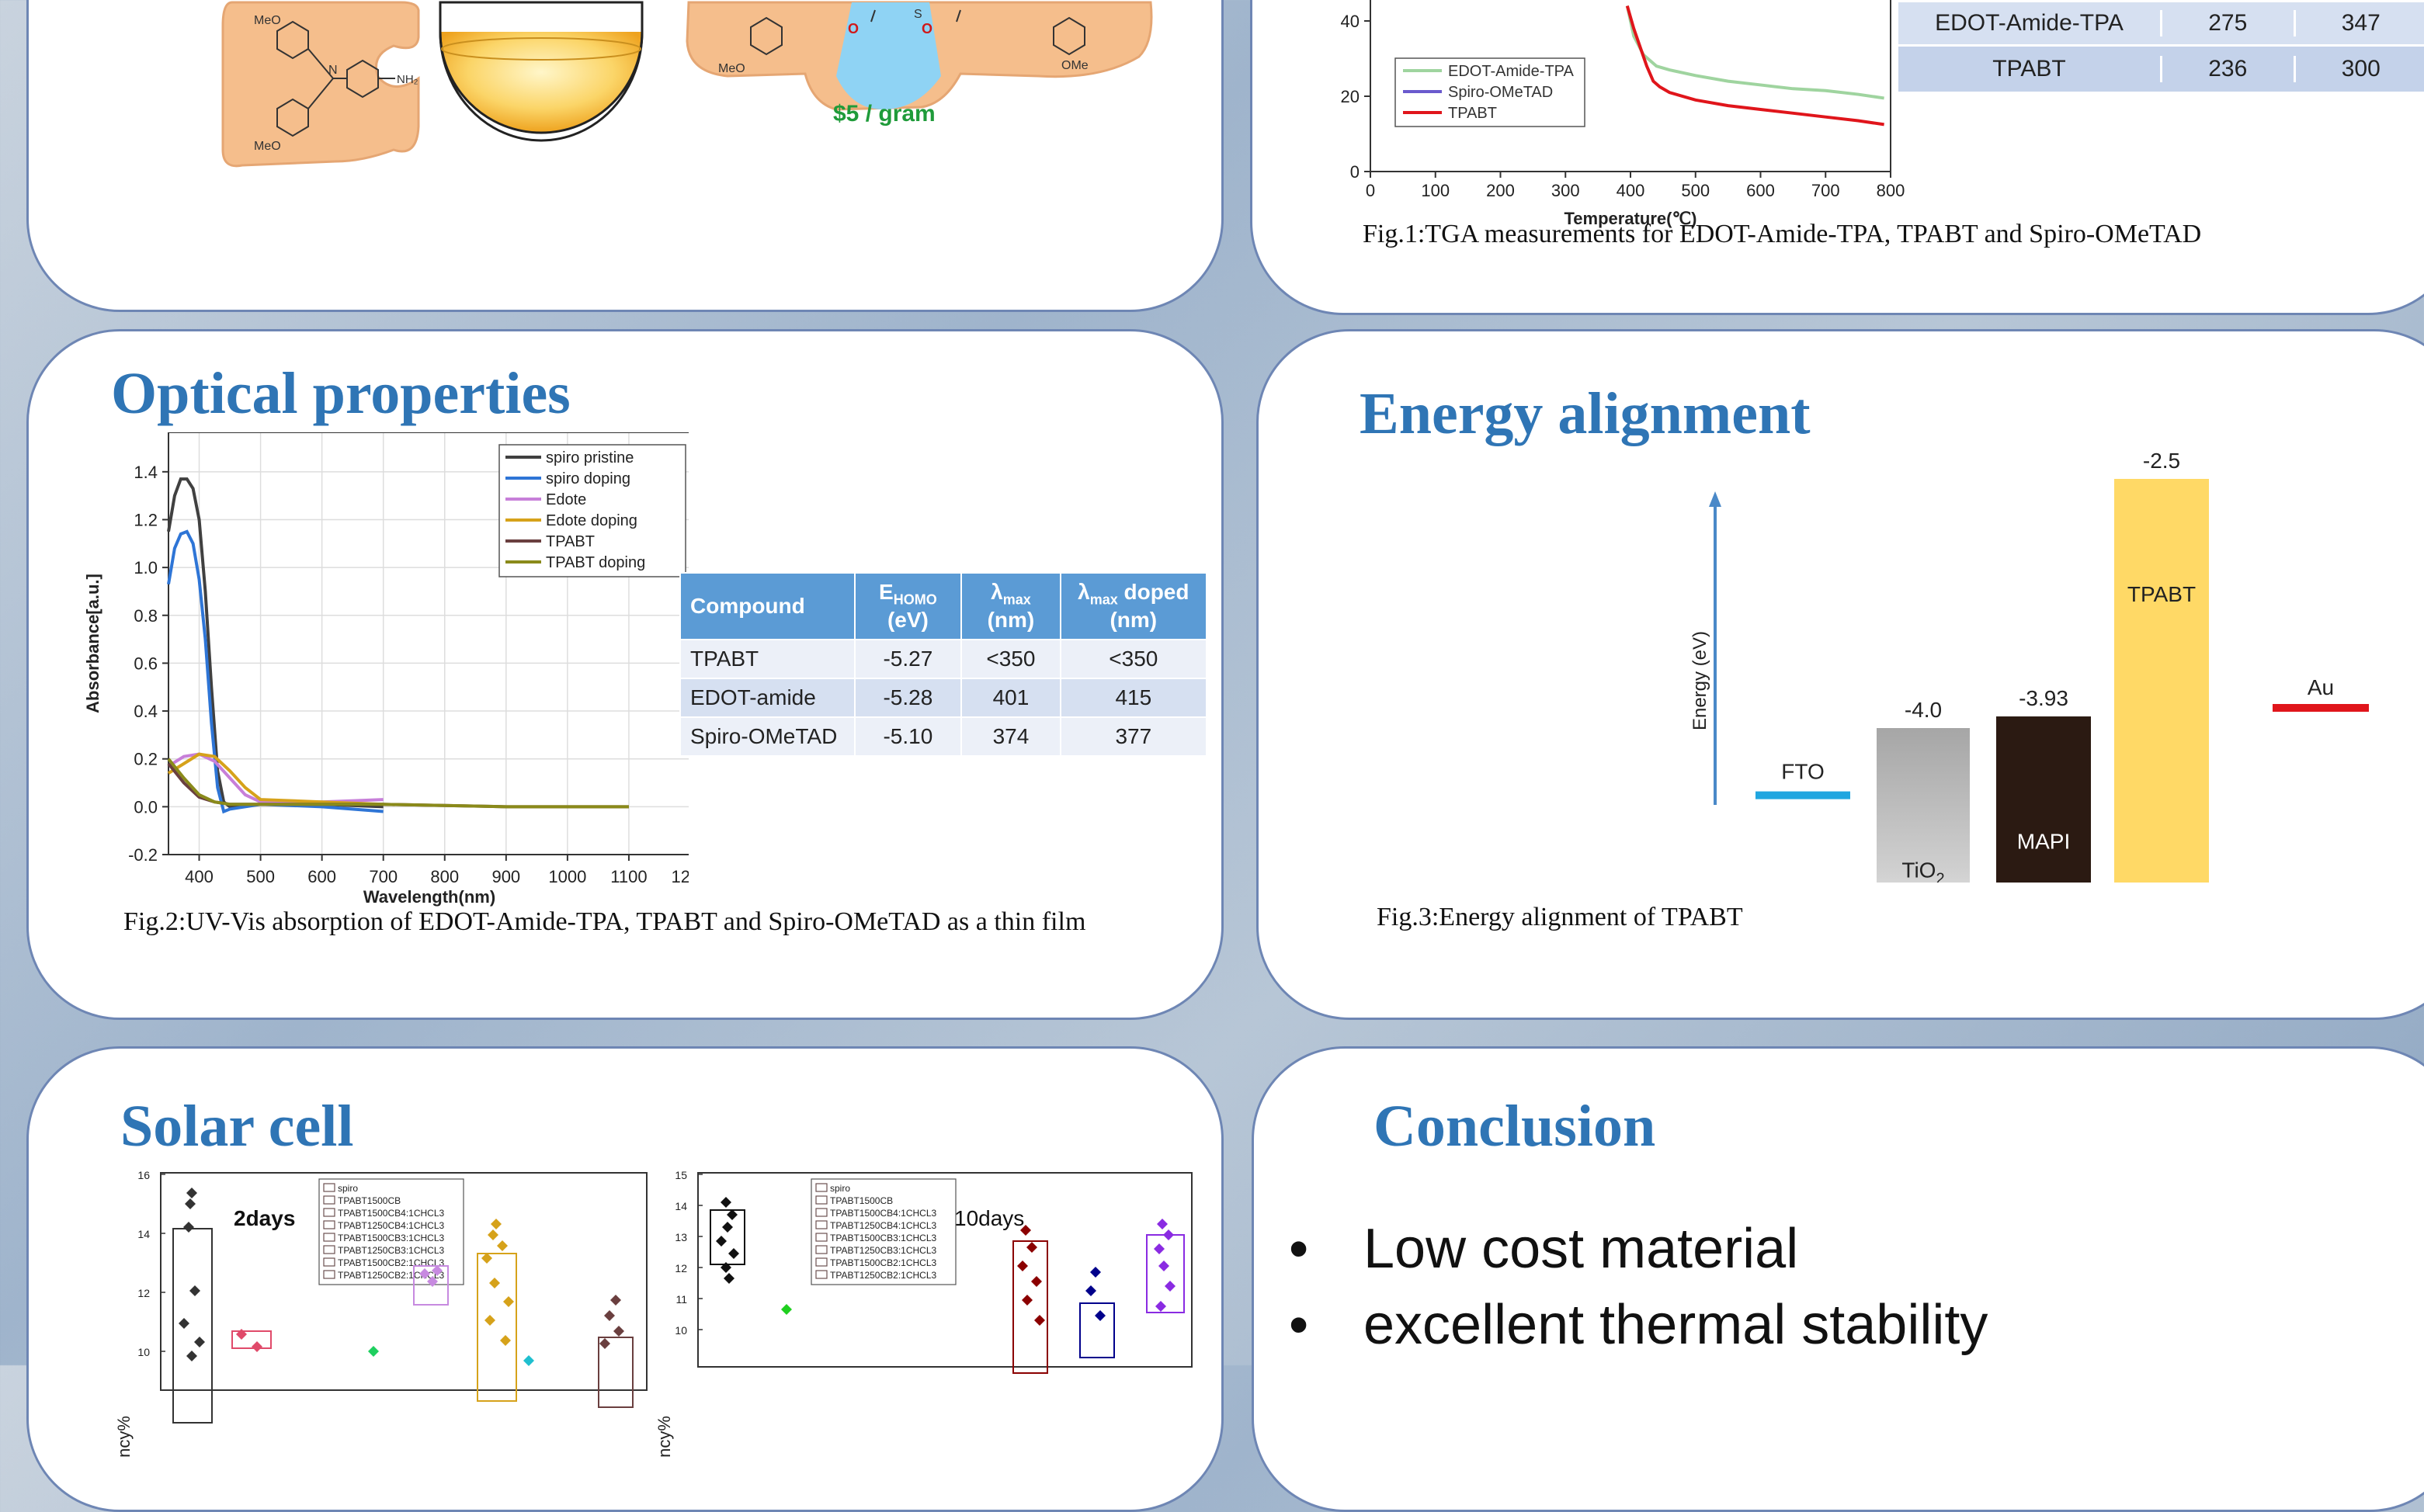  What do you see at coordinates (146, 567) in the screenshot?
I see `y-tick-label: 1.0` at bounding box center [146, 567].